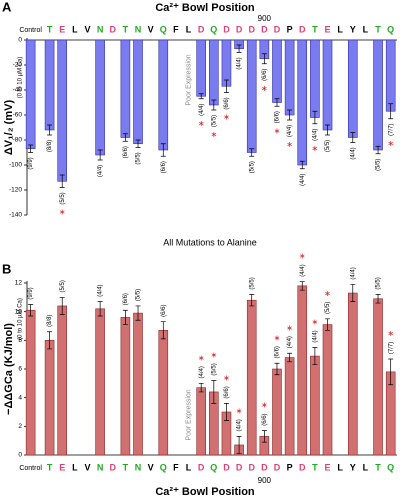 This screenshot has height=500, width=400. I want to click on panel-label: B, so click(6, 268).